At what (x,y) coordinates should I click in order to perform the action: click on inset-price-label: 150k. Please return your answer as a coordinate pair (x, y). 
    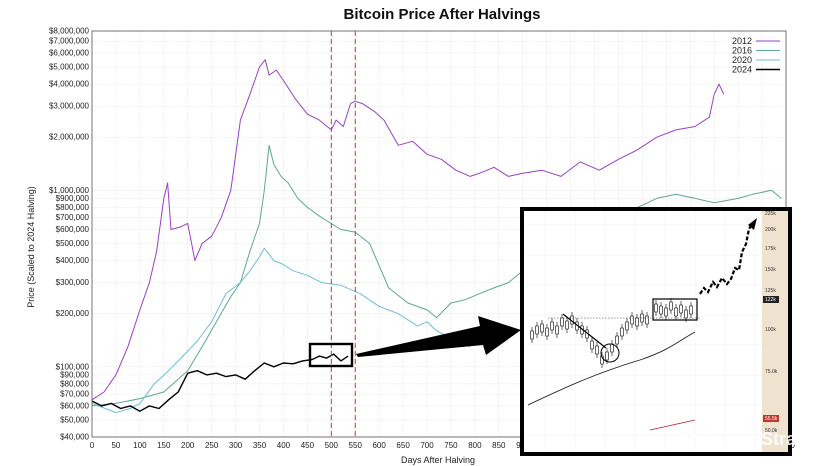
    Looking at the image, I should click on (770, 270).